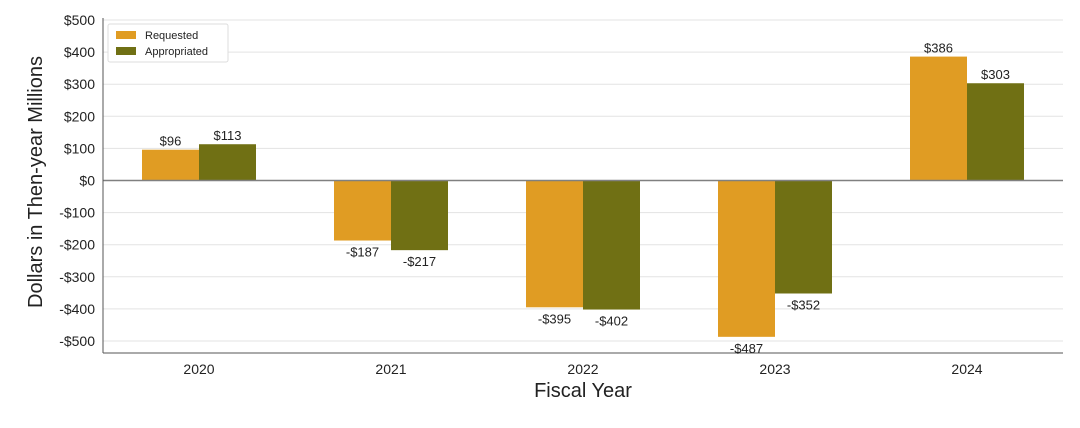  Describe the element at coordinates (176, 52) in the screenshot. I see `legend-label-appropriated: Appropriated` at that location.